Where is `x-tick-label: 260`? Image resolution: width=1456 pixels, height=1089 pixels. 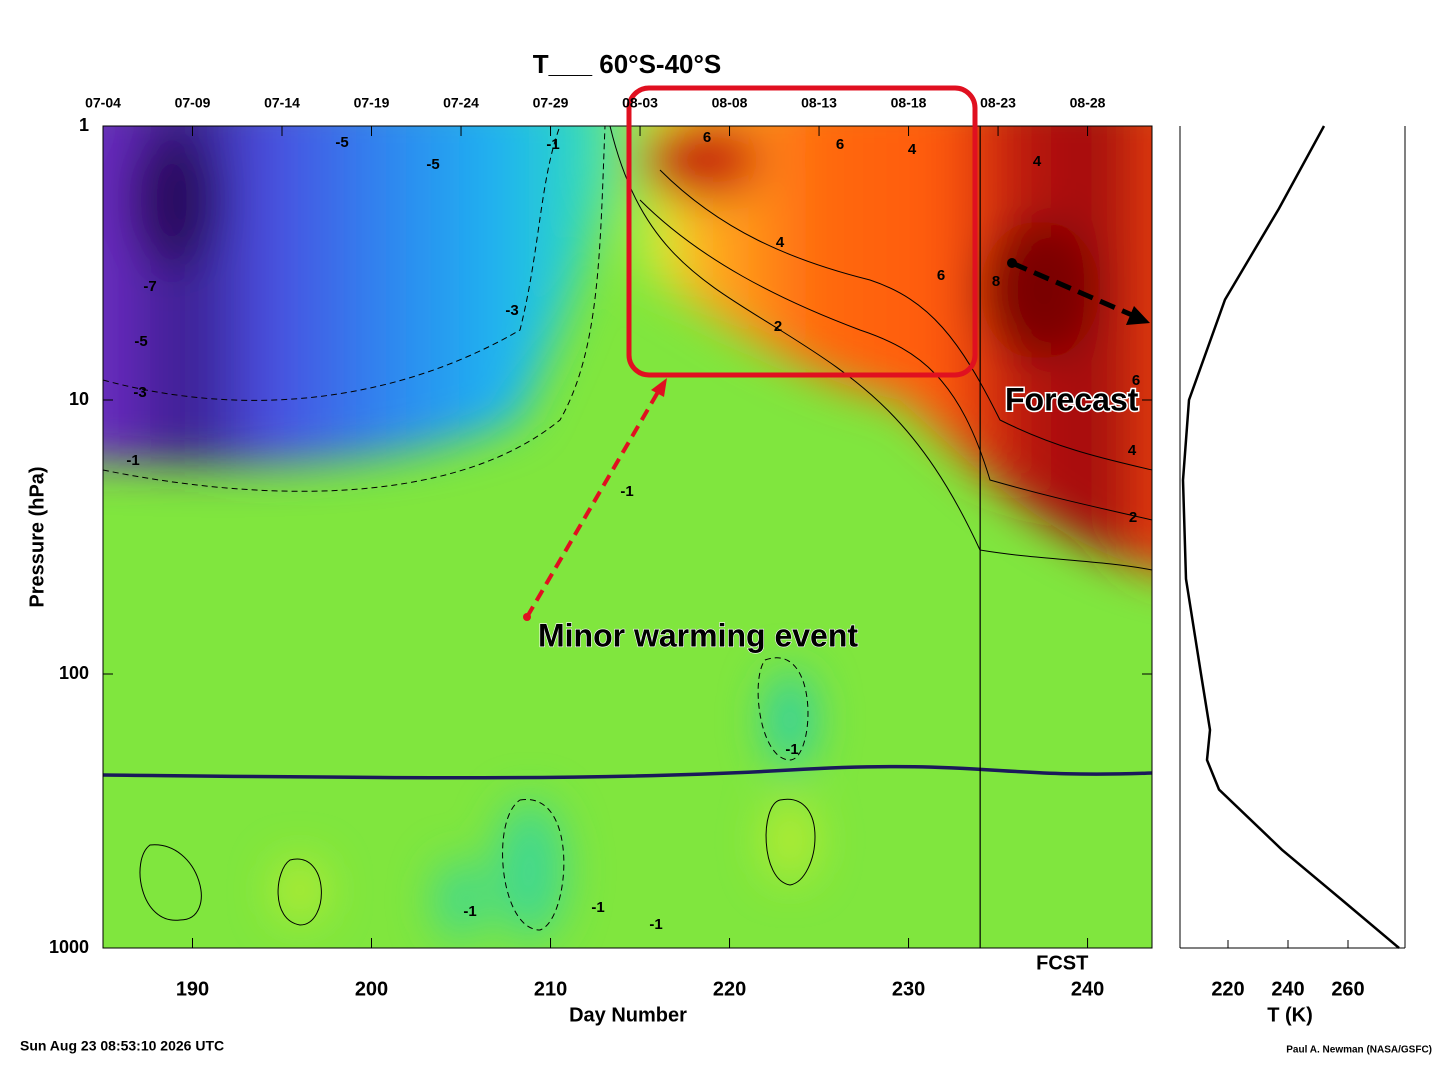 x-tick-label: 260 is located at coordinates (1347, 989).